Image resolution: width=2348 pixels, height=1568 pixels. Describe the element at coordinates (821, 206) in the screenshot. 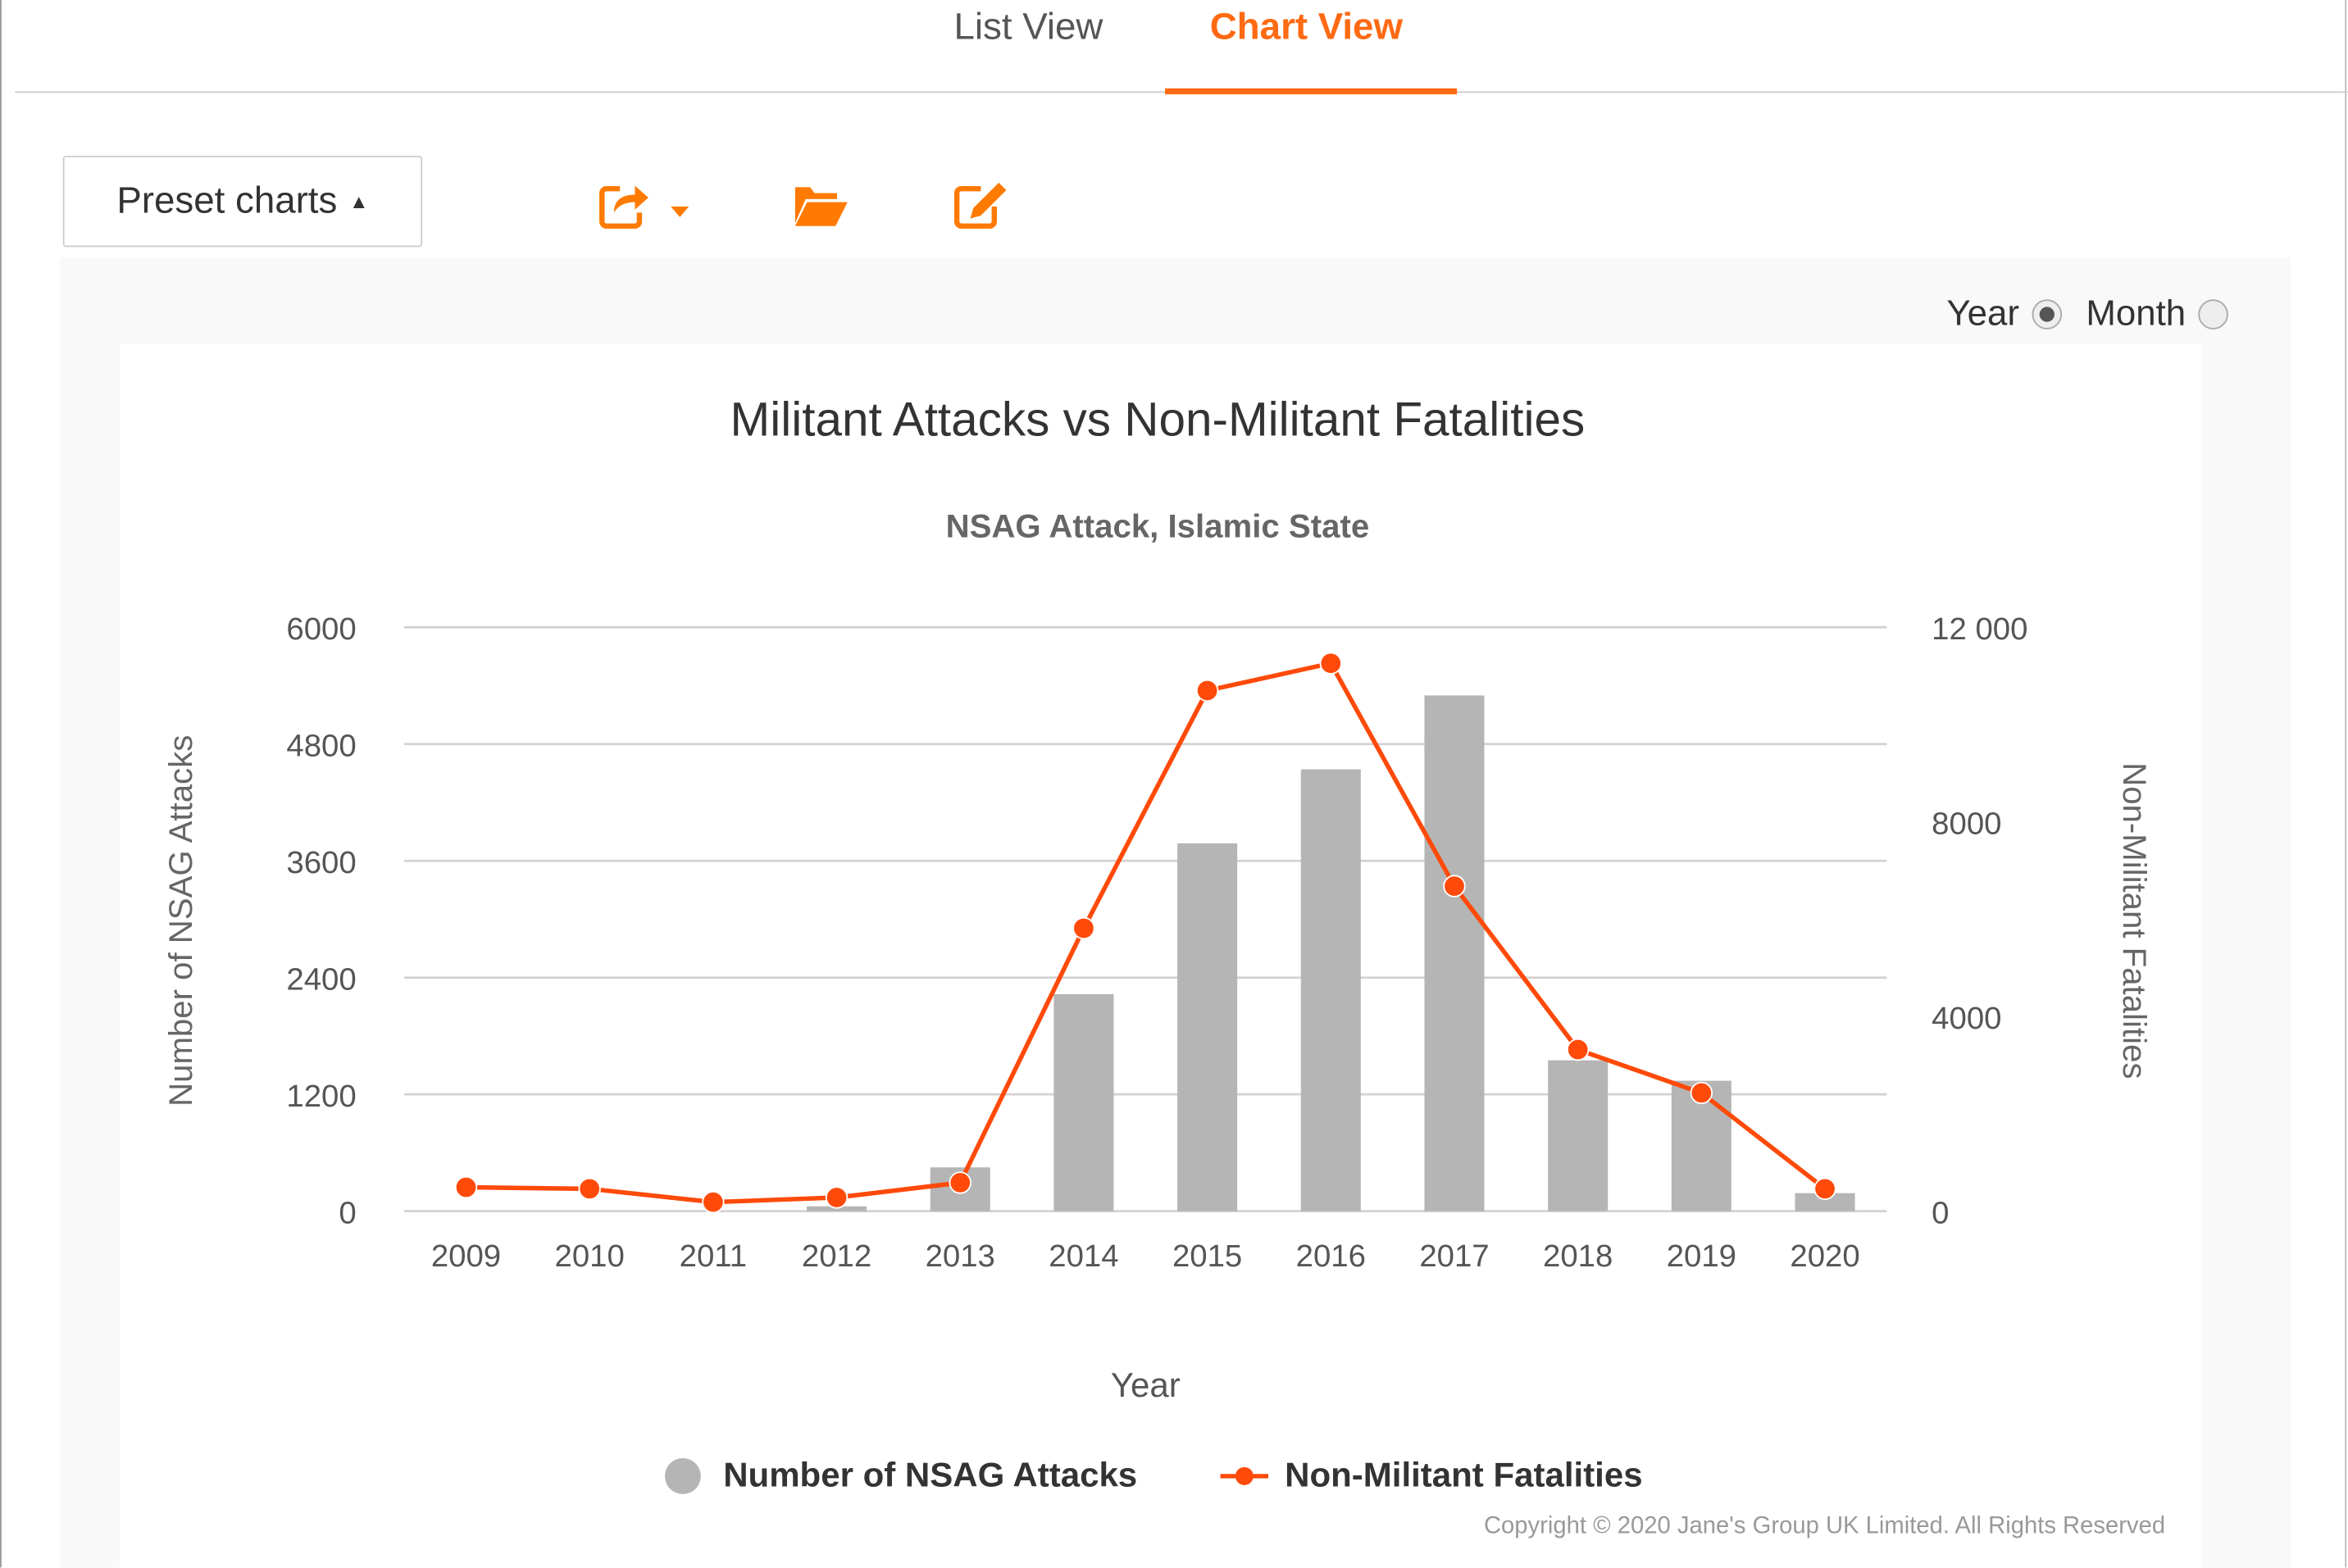

I see `folder-open-icon` at that location.